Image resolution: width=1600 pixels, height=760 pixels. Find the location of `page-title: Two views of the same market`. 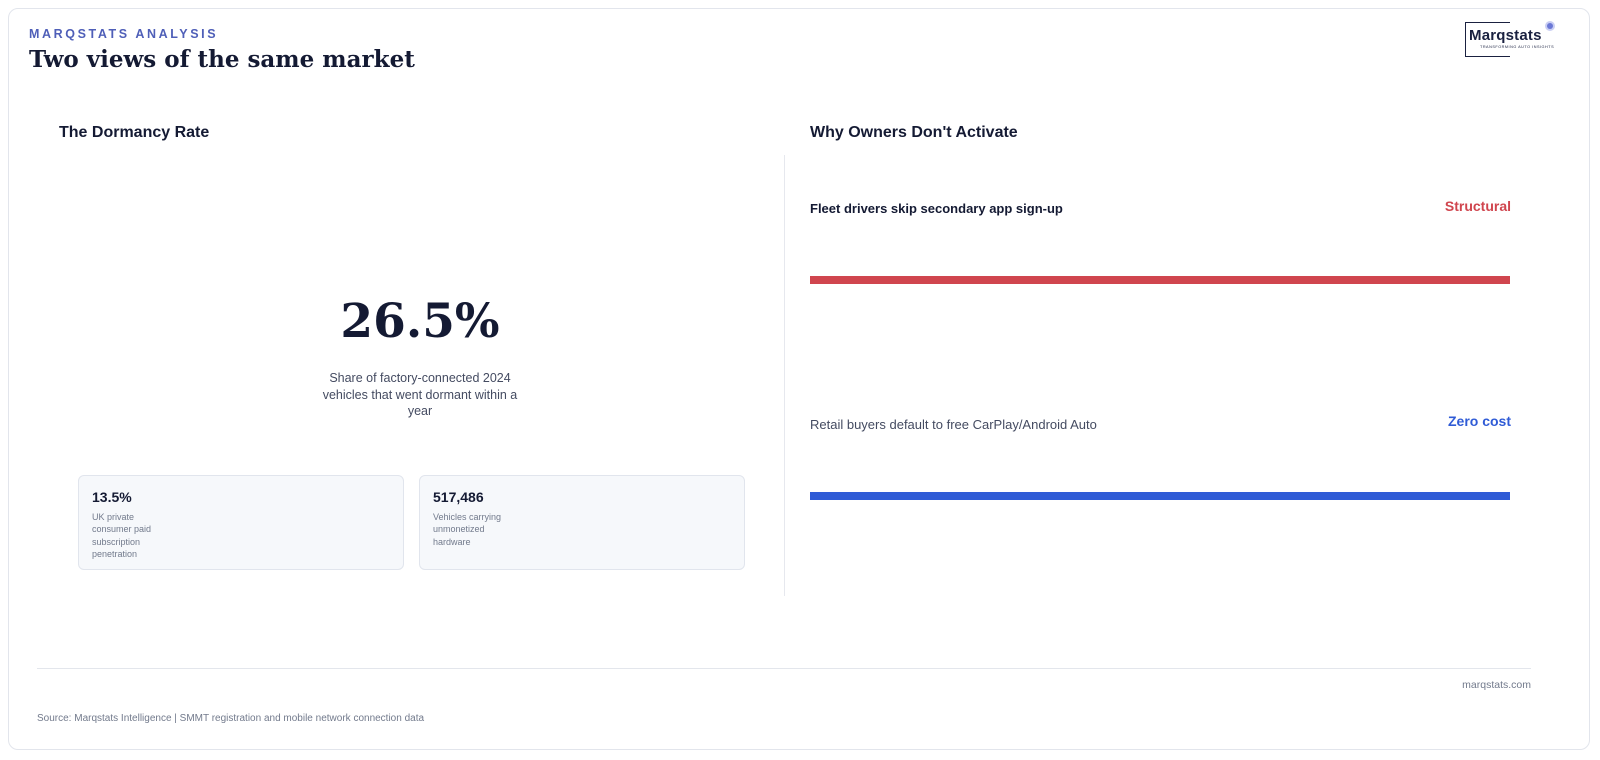

page-title: Two views of the same market is located at coordinates (222, 59).